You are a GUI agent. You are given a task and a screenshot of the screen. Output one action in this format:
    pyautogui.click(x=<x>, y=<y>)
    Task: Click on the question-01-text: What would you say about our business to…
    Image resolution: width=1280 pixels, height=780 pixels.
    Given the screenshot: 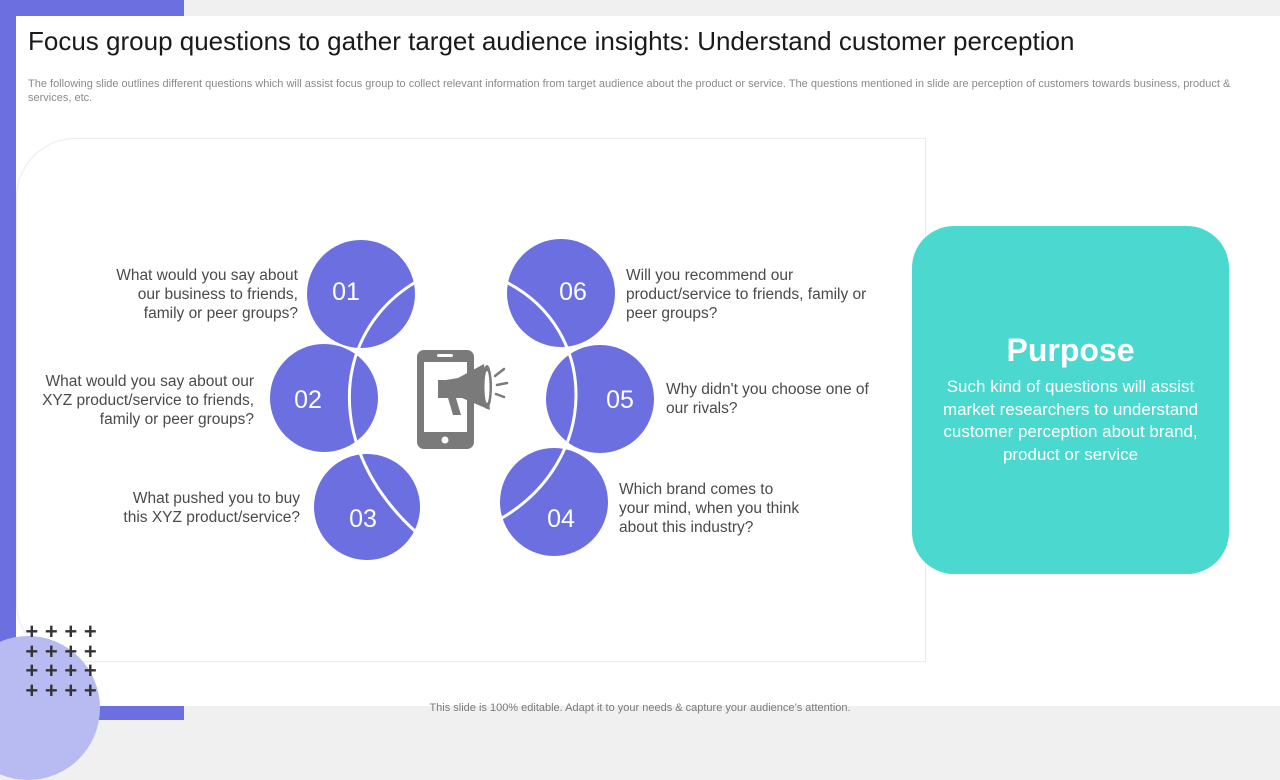 What is the action you would take?
    pyautogui.click(x=207, y=294)
    